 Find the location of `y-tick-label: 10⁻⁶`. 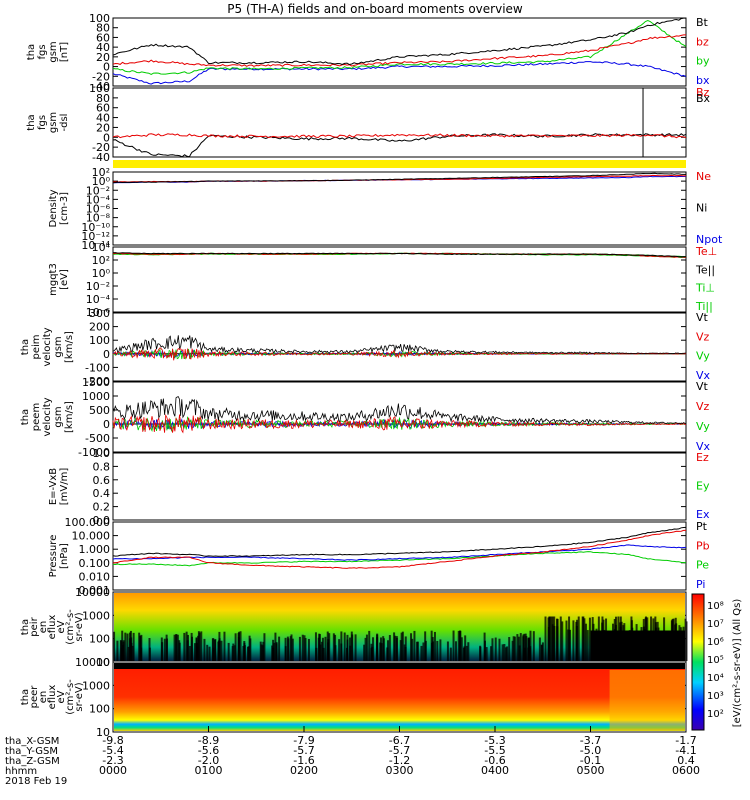

y-tick-label: 10⁻⁶ is located at coordinates (98, 209).